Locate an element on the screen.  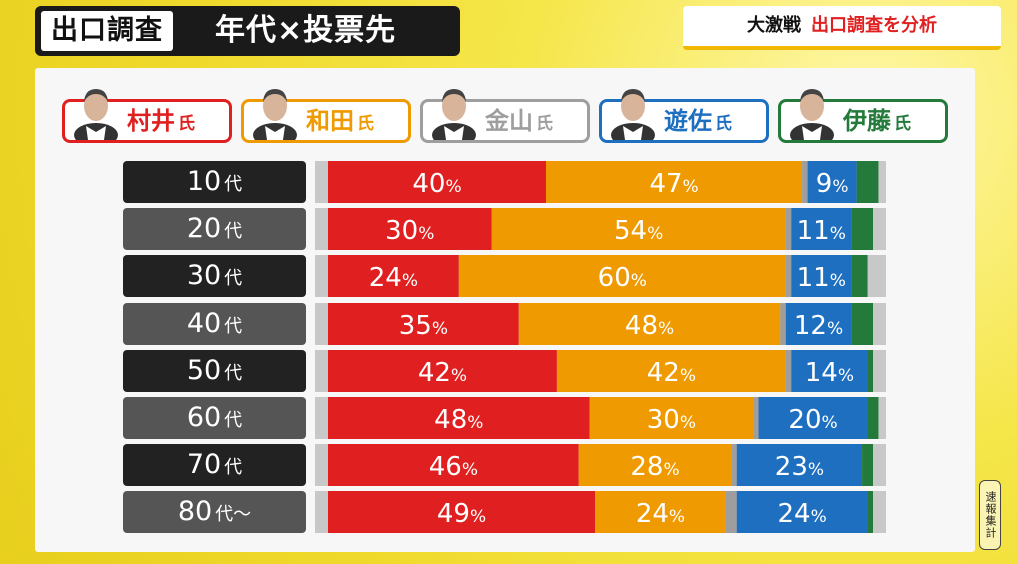
data-label-value: 48 is located at coordinates (641, 326).